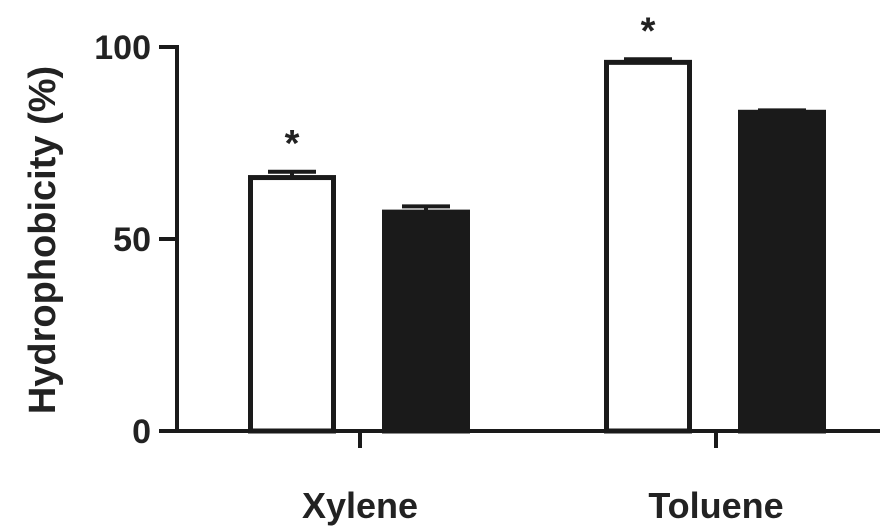  I want to click on y-axis-label: Hydrophobicity (%), so click(43, 240).